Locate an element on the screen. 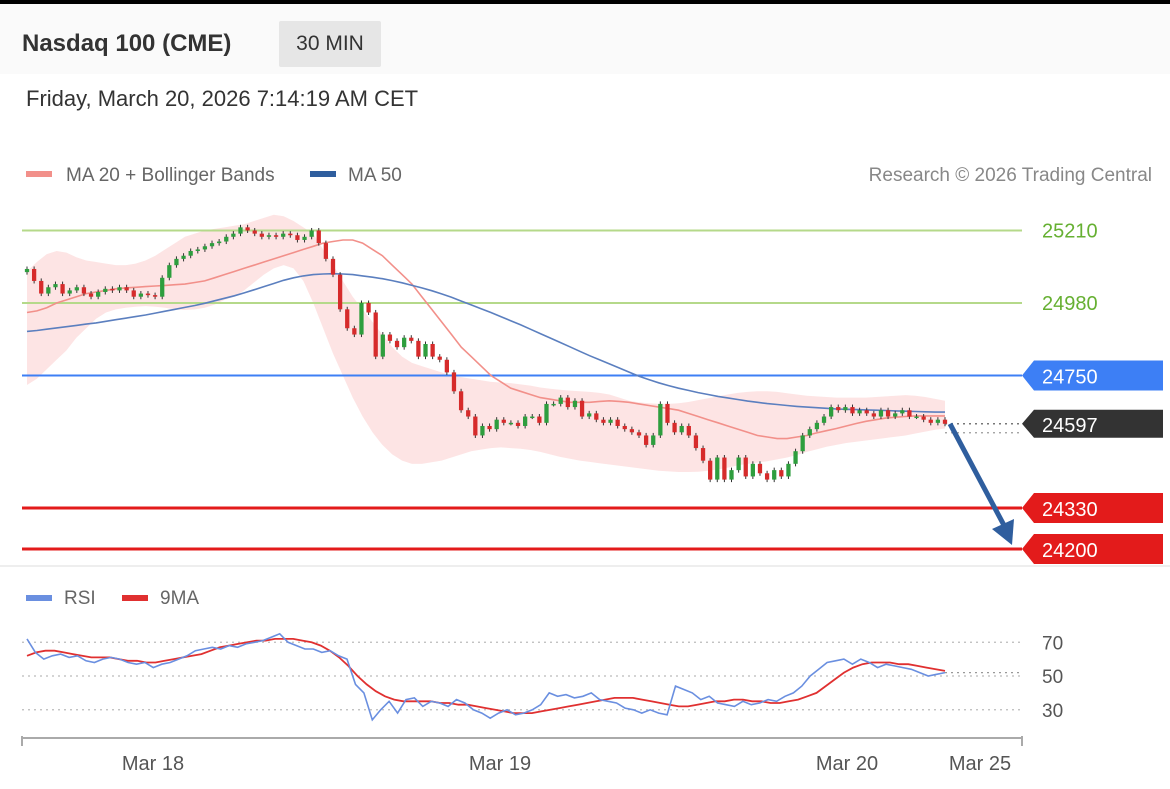 This screenshot has width=1170, height=789. last-price-tag is located at coordinates (1092, 423).